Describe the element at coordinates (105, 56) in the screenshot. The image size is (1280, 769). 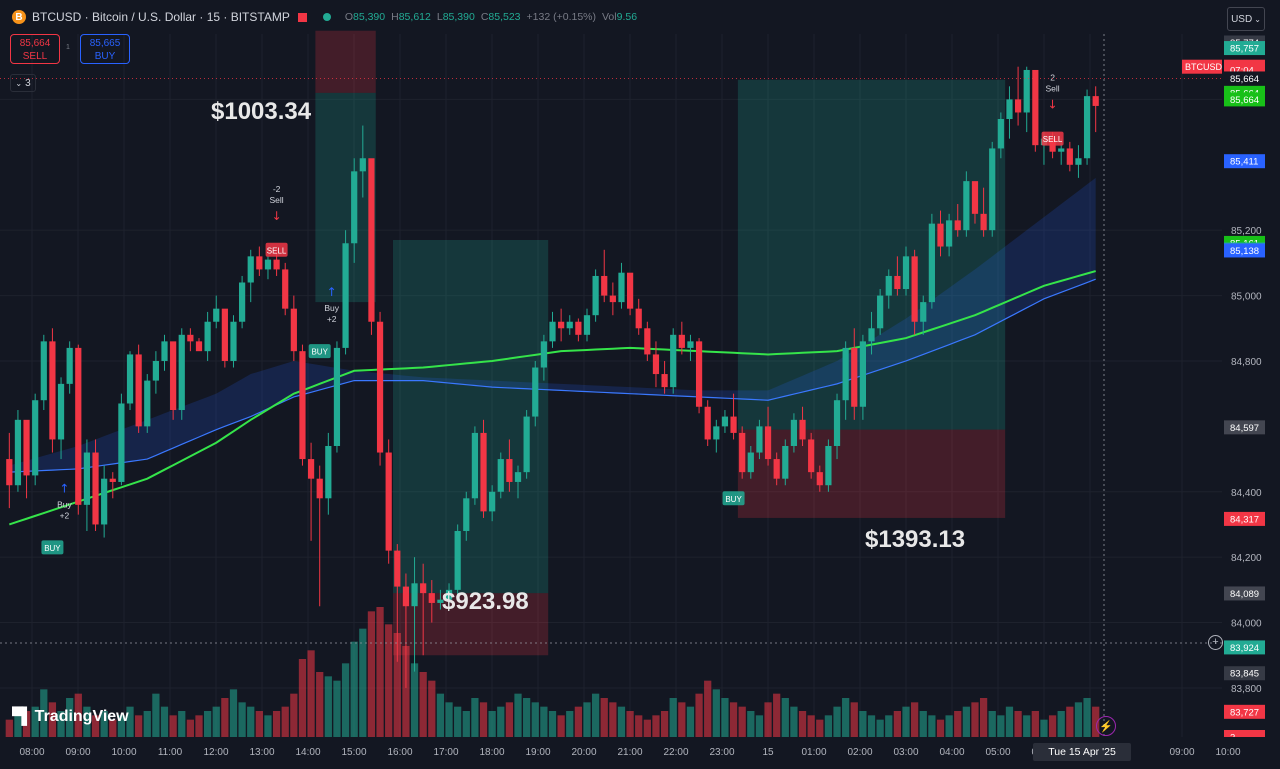
I see `buy-label: BUY` at that location.